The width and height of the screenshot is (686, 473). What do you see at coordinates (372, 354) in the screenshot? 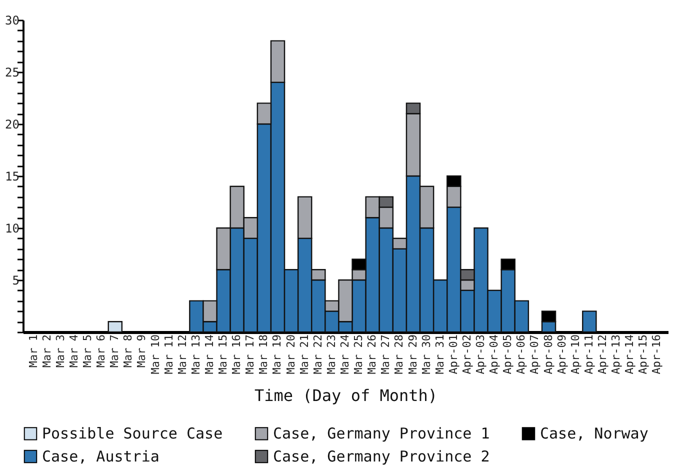
I see `x-tick-label: Mar 26` at bounding box center [372, 354].